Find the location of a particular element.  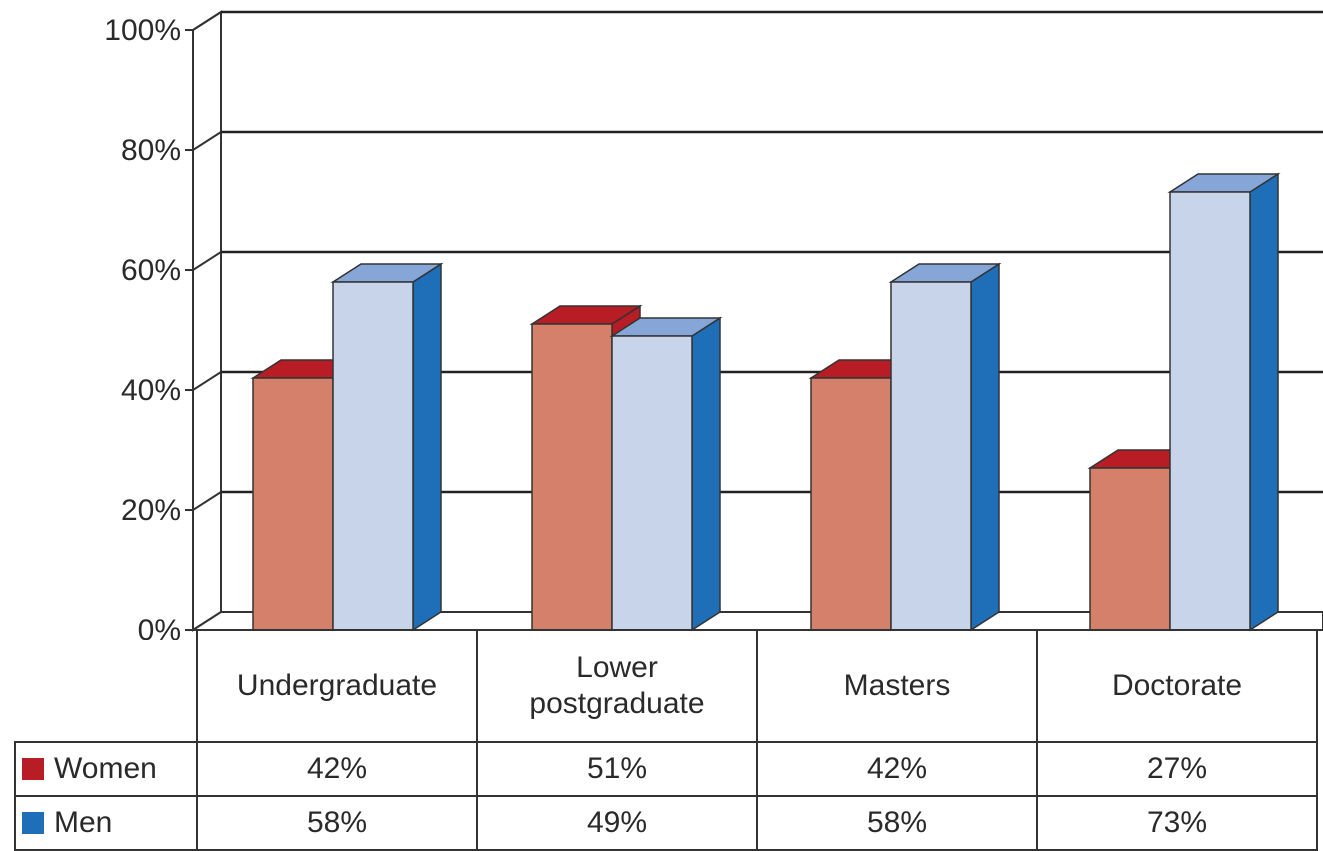

y-tick-label: 60% is located at coordinates (151, 270).